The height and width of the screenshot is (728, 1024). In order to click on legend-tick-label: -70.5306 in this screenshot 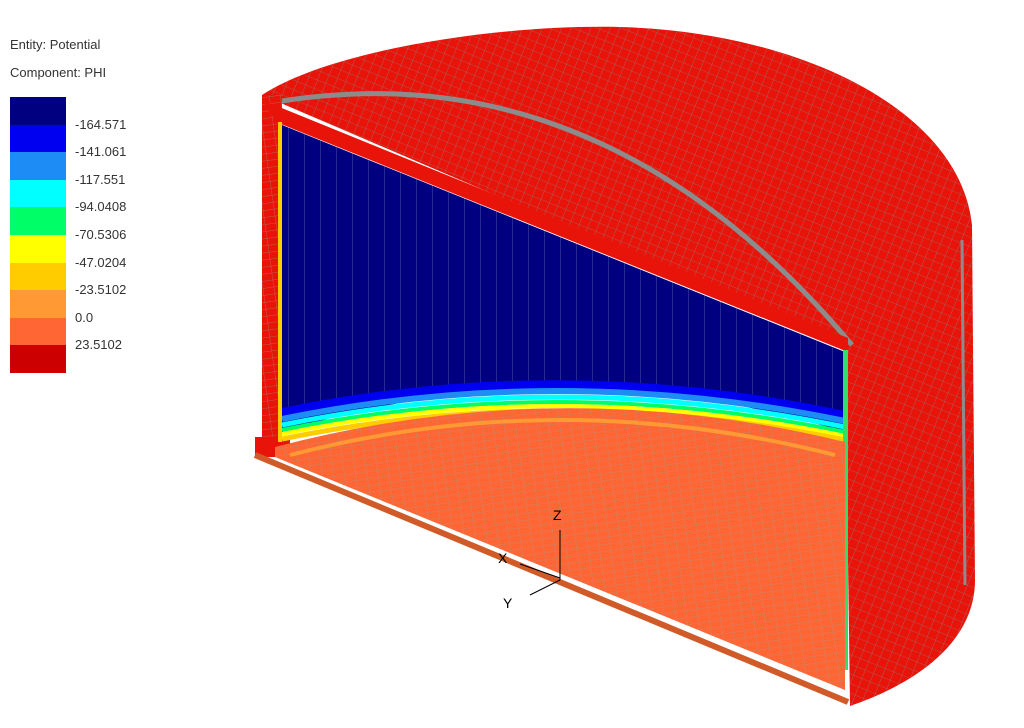, I will do `click(101, 234)`.